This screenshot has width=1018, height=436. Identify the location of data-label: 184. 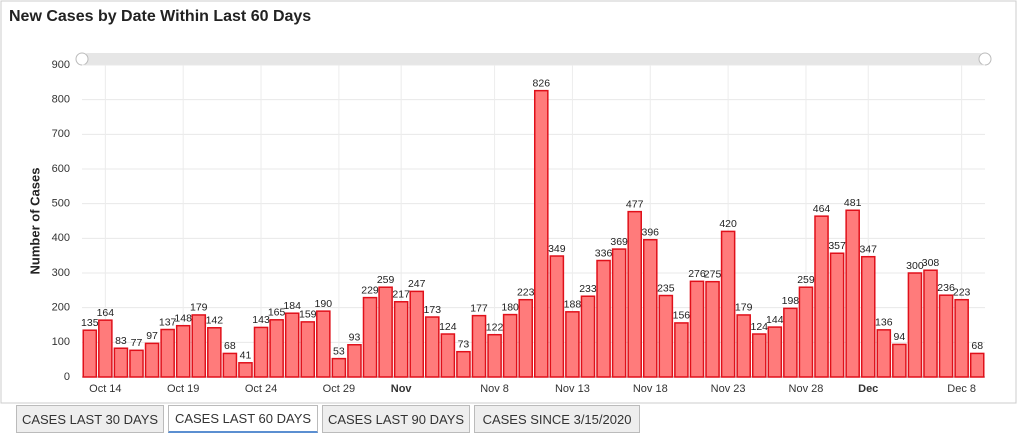
(292, 306).